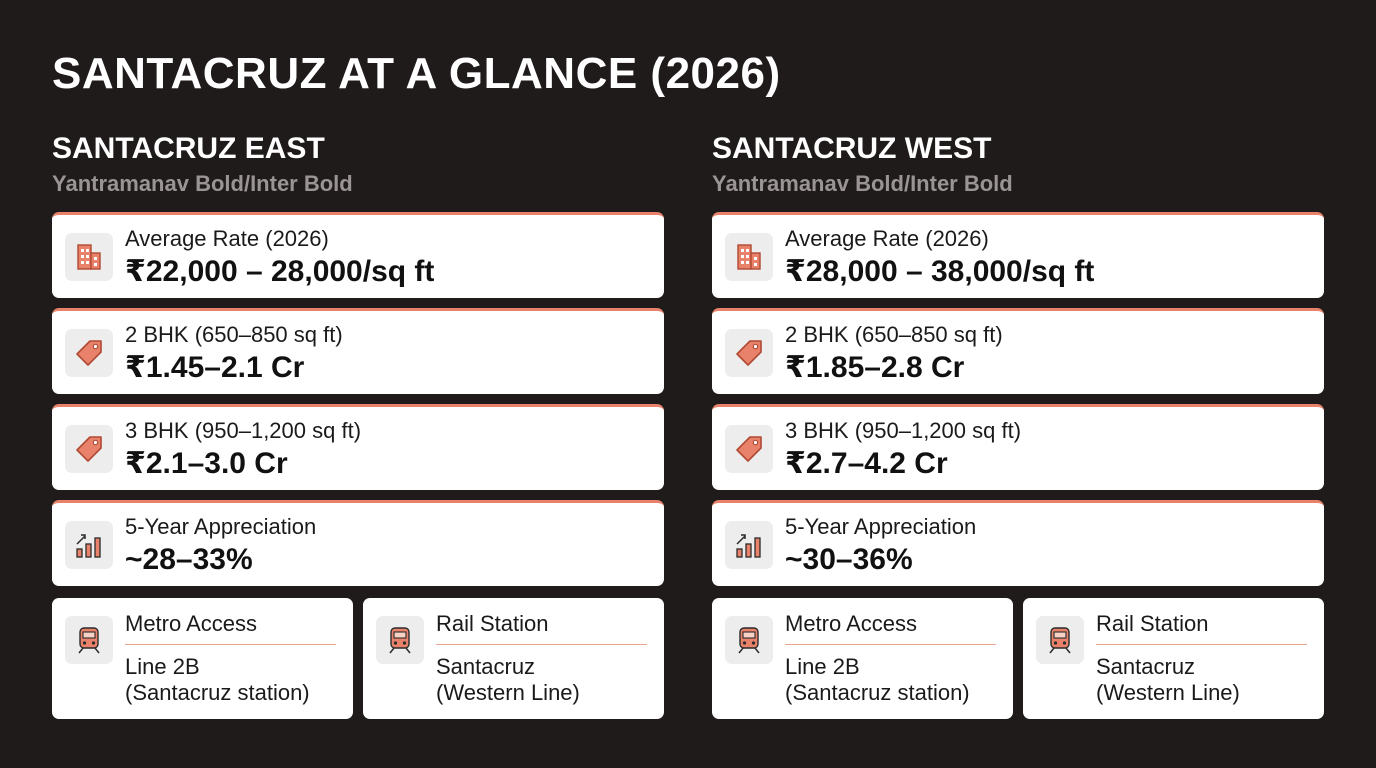 The height and width of the screenshot is (768, 1376). What do you see at coordinates (280, 271) in the screenshot?
I see `card-value: ₹22,000 – 28,000/sq ft` at bounding box center [280, 271].